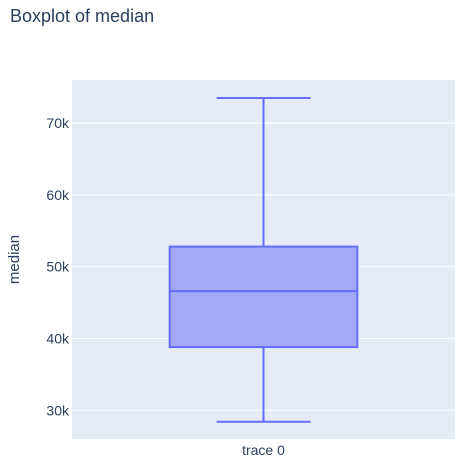  I want to click on chart-title: Boxplot of median, so click(82, 16).